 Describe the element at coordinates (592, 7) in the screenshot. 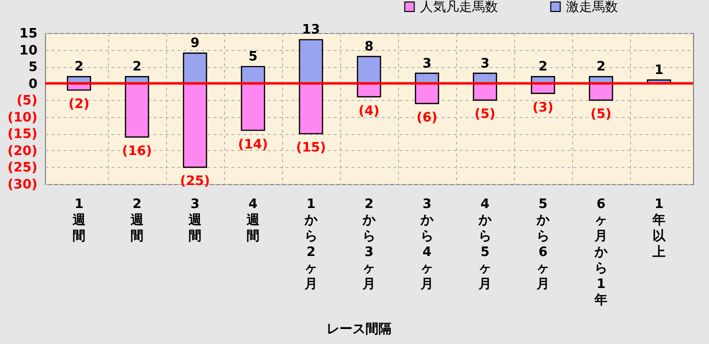

I see `legend-label: 激走馬数` at that location.